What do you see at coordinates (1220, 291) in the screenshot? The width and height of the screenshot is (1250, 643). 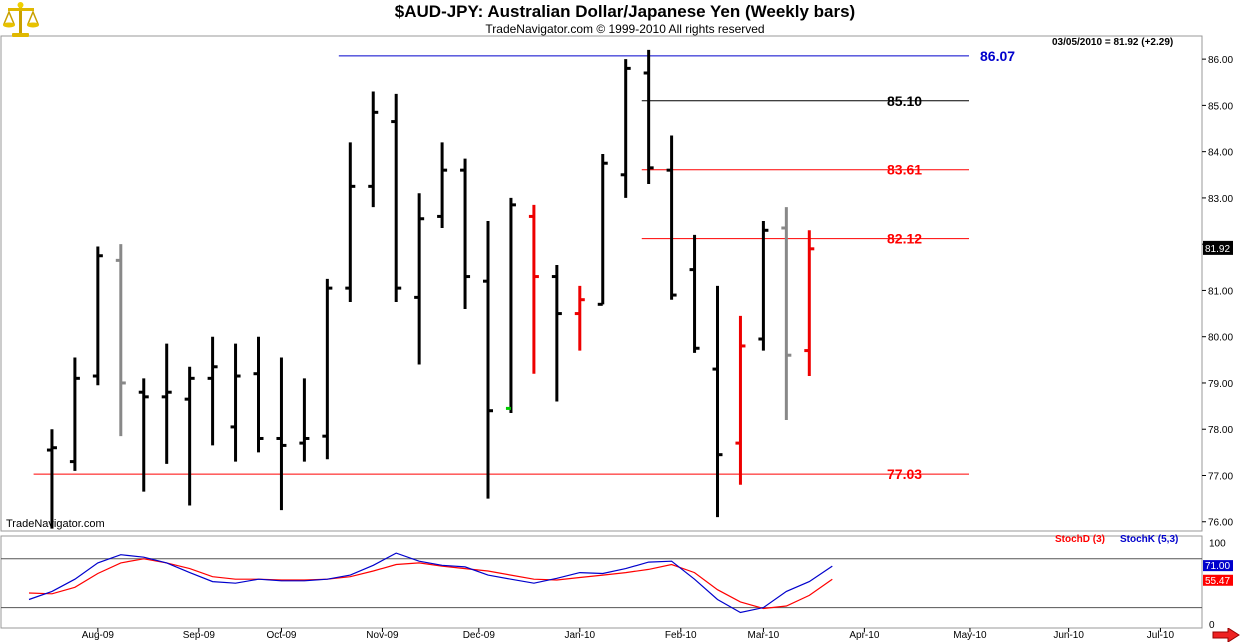 I see `y-tick-label: 81.00` at bounding box center [1220, 291].